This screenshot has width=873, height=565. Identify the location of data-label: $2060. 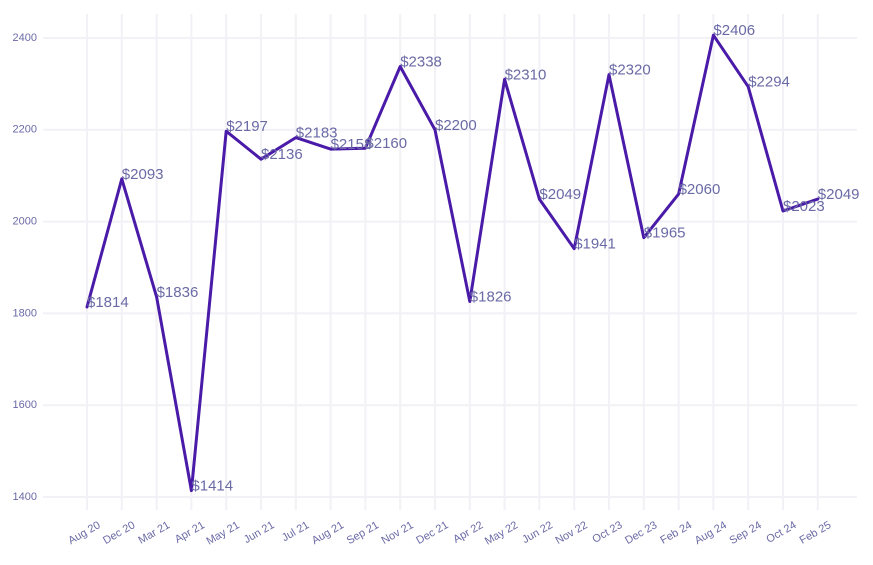
(700, 189).